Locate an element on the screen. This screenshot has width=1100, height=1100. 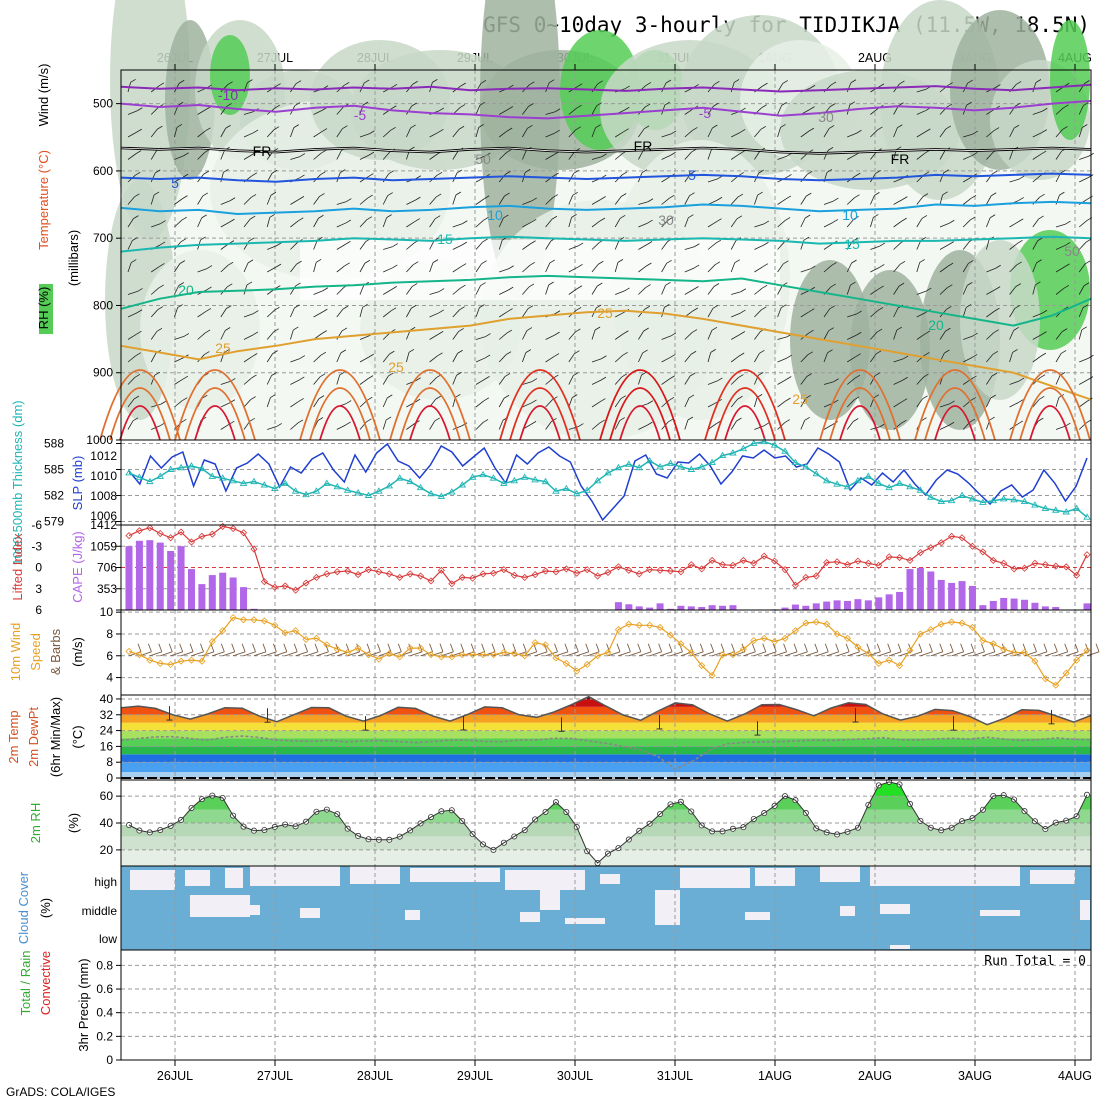
rh-clear-band is located at coordinates (540, 270).